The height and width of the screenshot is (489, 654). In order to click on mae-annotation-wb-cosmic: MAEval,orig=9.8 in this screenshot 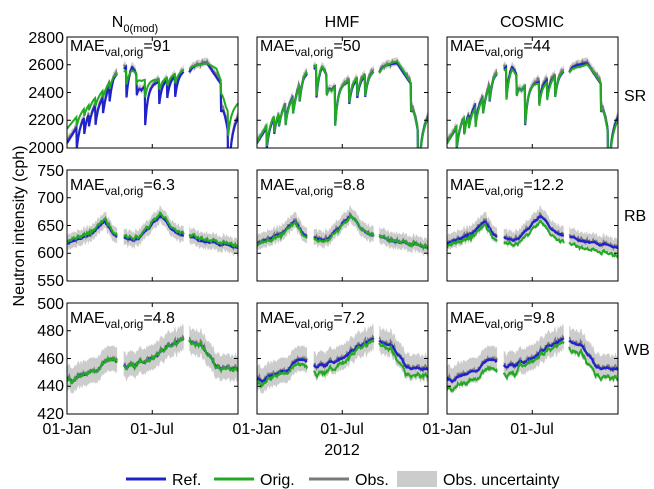, I will do `click(502, 320)`.